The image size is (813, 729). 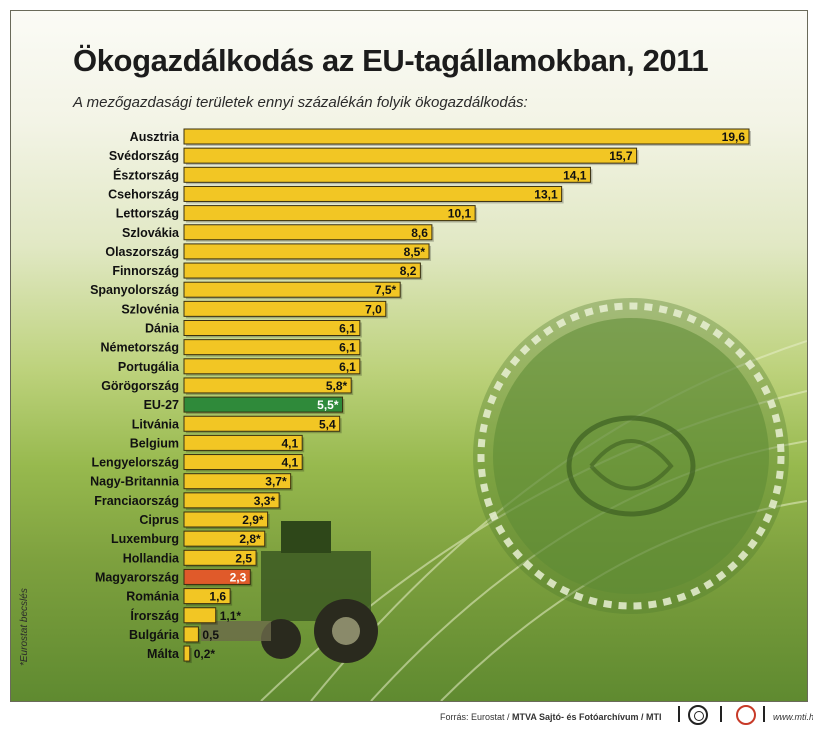 What do you see at coordinates (142, 252) in the screenshot?
I see `category-label: Olaszország` at bounding box center [142, 252].